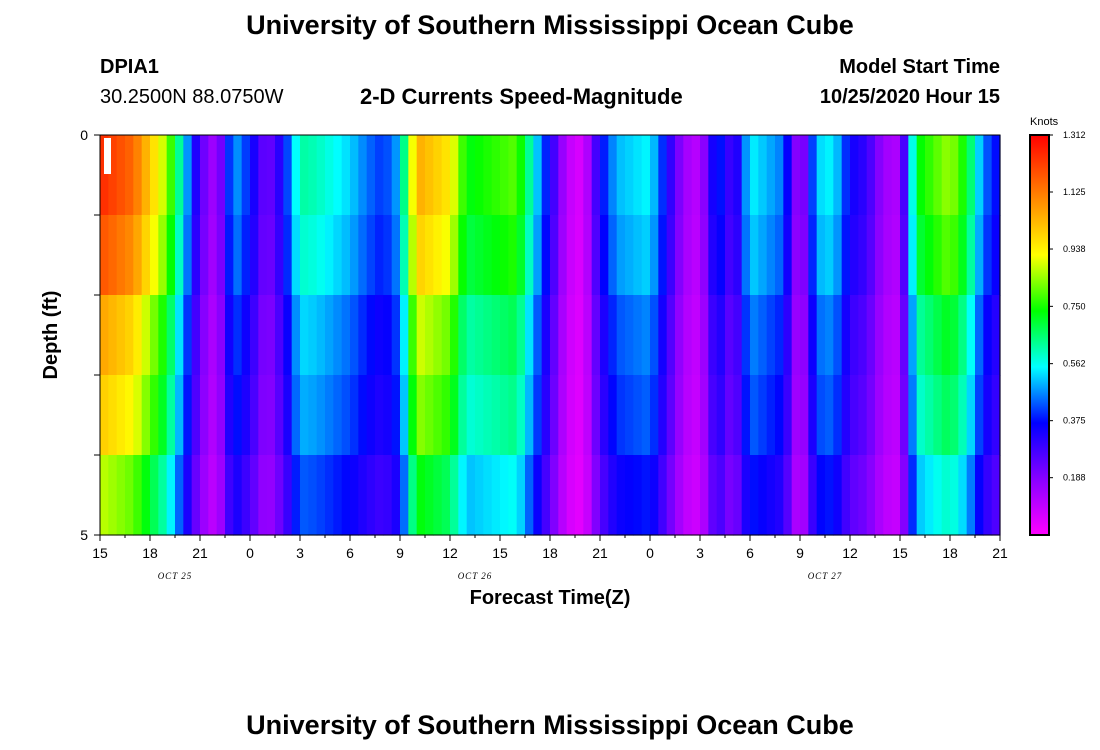 Image resolution: width=1100 pixels, height=750 pixels. I want to click on station-coordinates: 30.2500N 88.0750W, so click(192, 97).